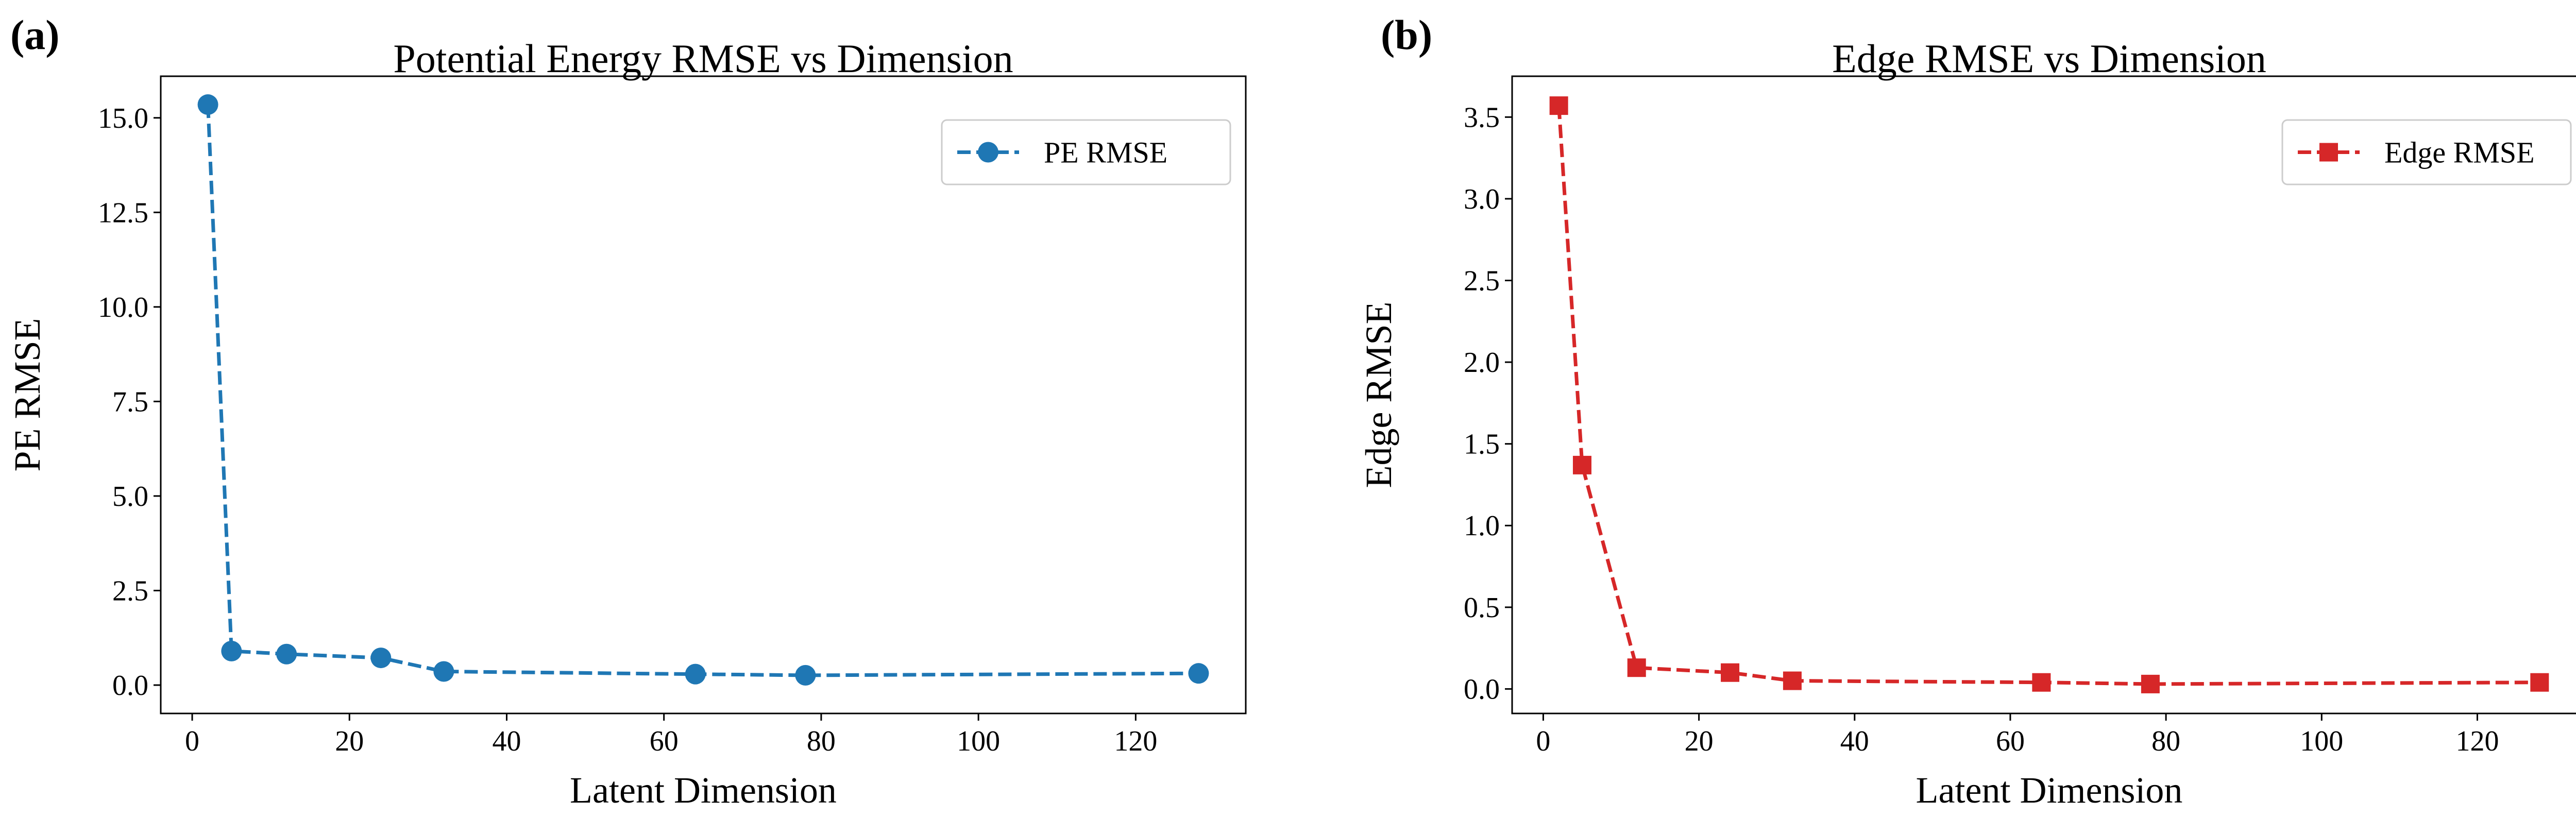 This screenshot has width=2576, height=834. Describe the element at coordinates (1482, 445) in the screenshot. I see `y-tick-label: 1.5` at that location.